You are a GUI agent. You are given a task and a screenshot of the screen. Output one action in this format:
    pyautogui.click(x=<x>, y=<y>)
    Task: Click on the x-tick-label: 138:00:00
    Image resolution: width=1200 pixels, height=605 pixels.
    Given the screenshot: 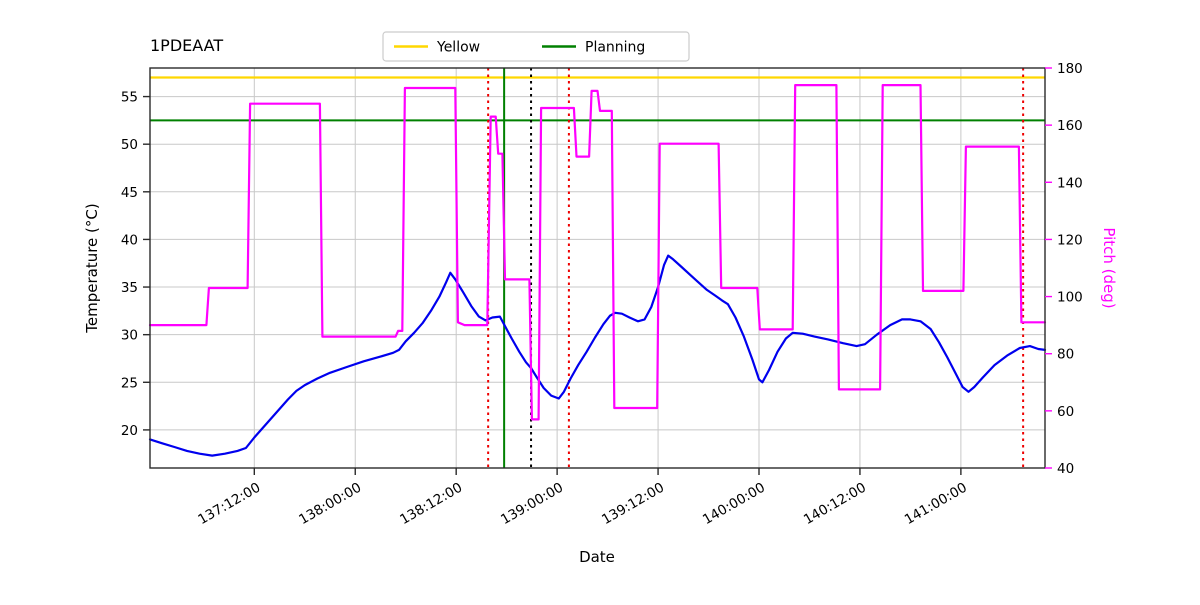 What is the action you would take?
    pyautogui.click(x=330, y=504)
    